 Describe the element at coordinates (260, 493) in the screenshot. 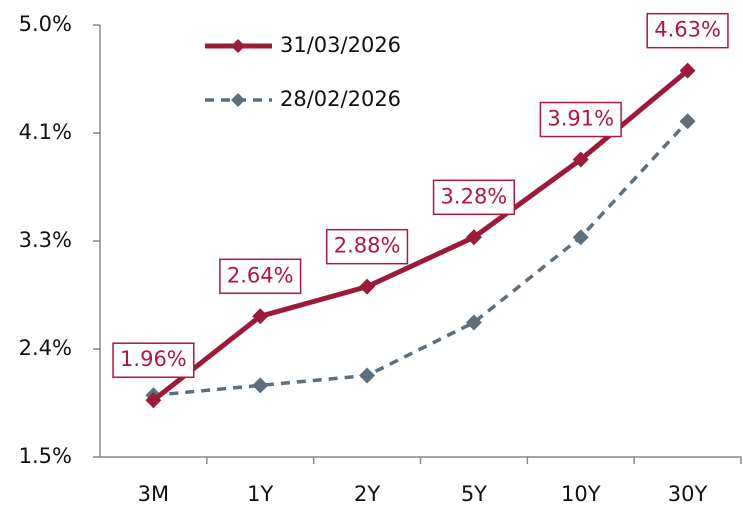

I see `x-tick-label: 1Y` at that location.